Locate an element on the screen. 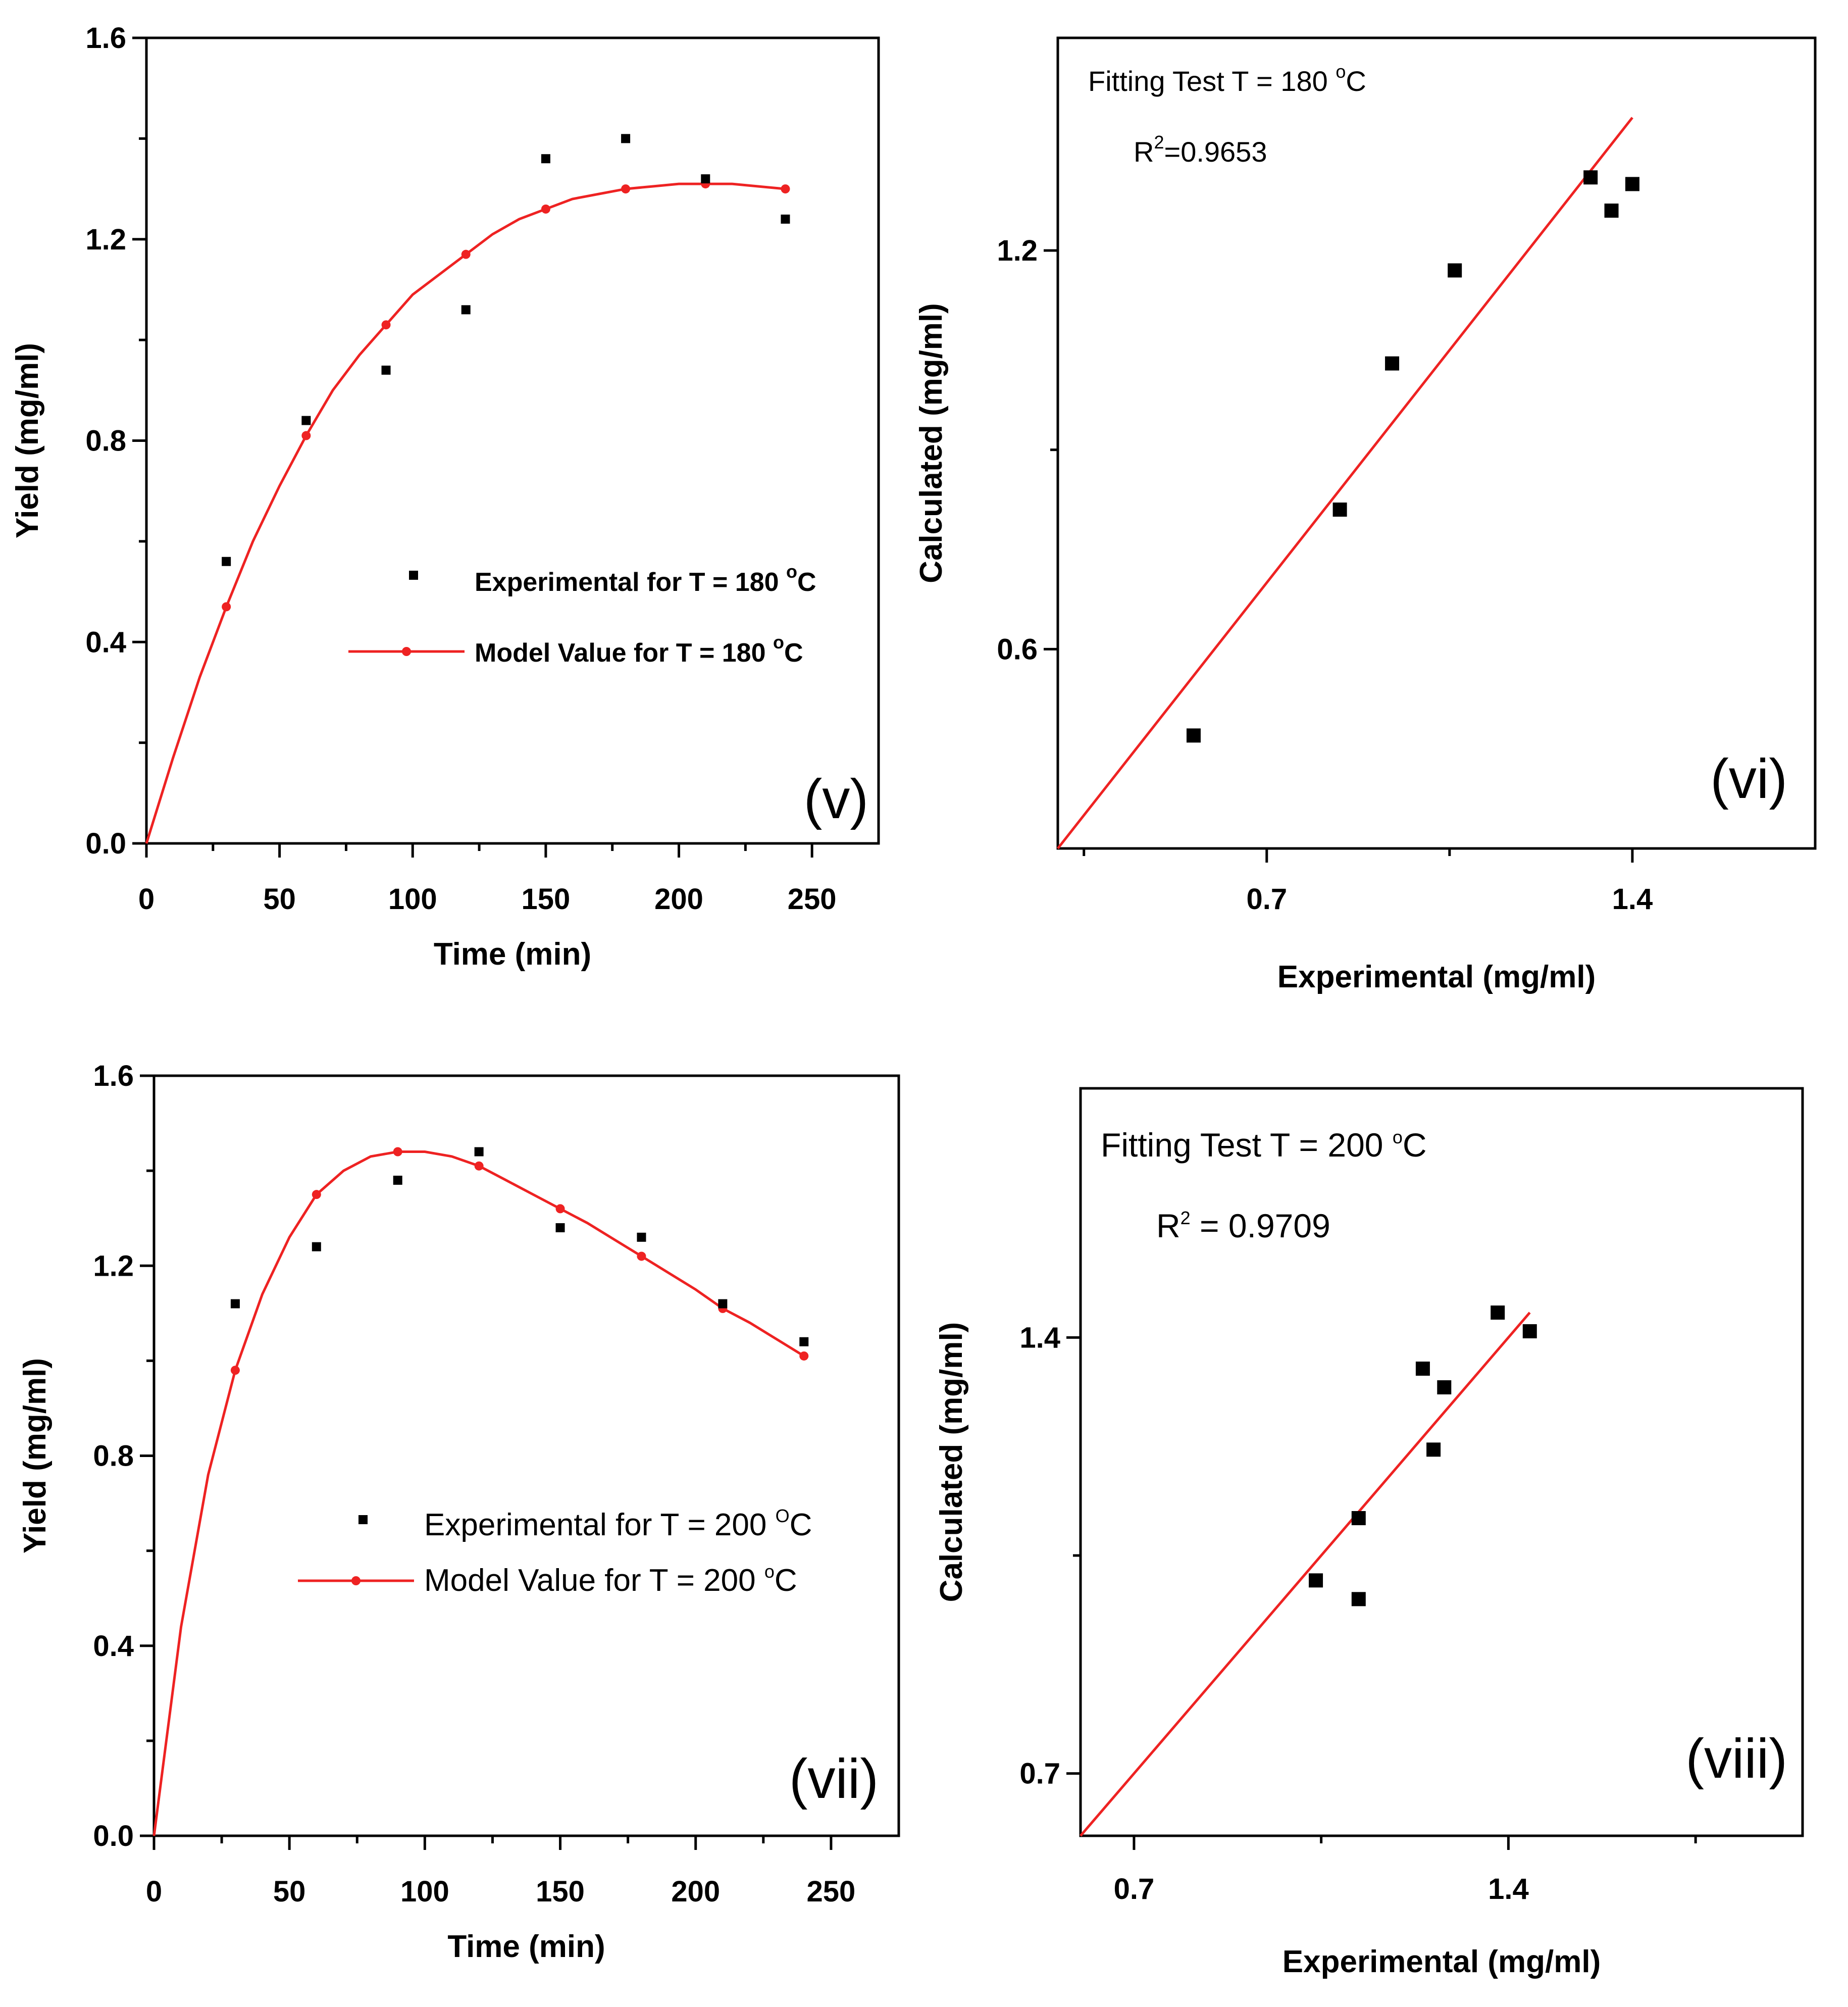 This screenshot has height=2007, width=1848. panel-label: (vi) is located at coordinates (1749, 779).